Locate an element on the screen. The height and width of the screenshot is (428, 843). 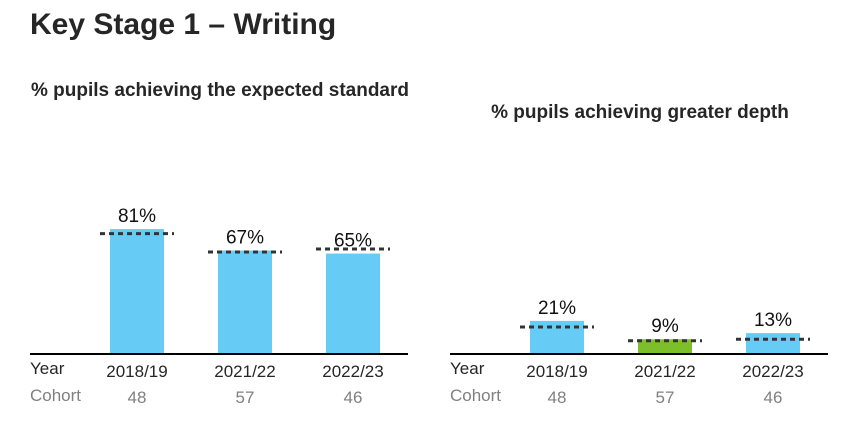
value-label: 67% is located at coordinates (245, 237).